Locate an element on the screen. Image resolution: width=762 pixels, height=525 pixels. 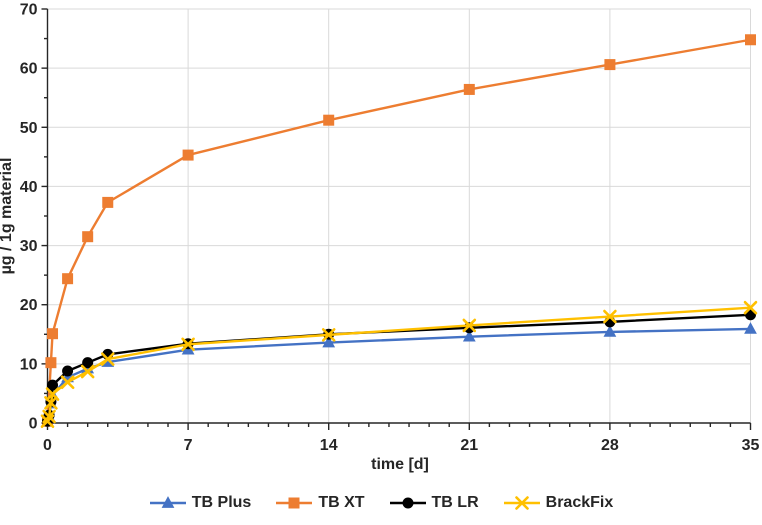
y-tick-label: 20 is located at coordinates (29, 305).